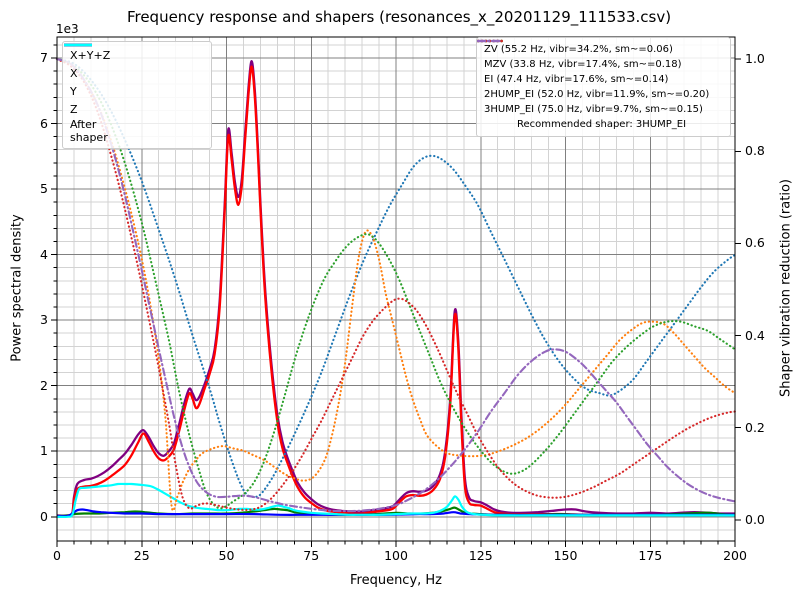 This screenshot has width=800, height=600. I want to click on x-tick-label: 0, so click(57, 555).